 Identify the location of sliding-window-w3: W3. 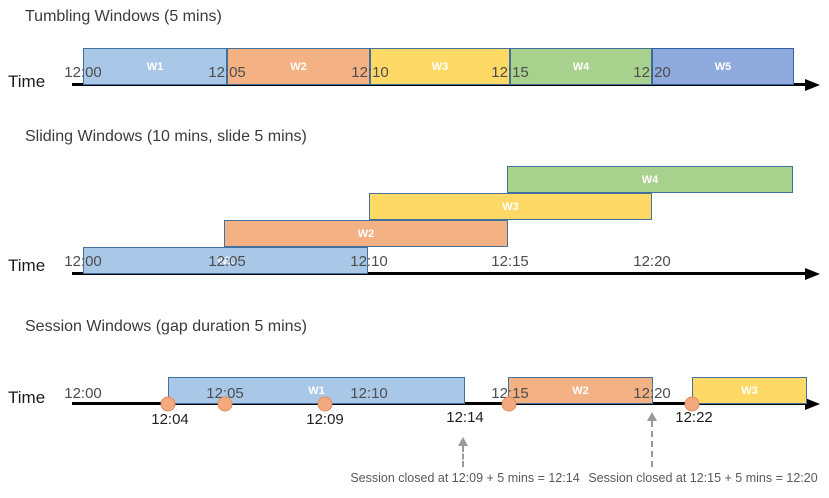
(510, 206).